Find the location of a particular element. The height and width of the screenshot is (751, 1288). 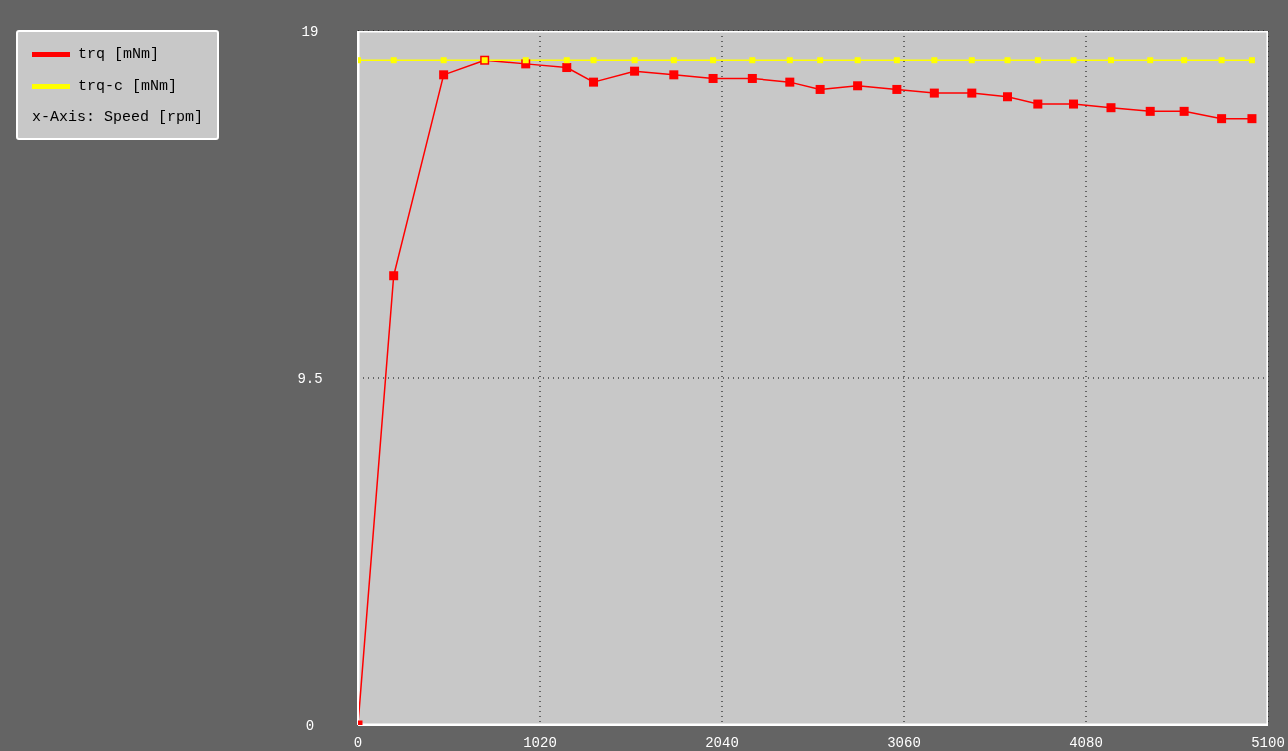

x-tick-label: 1020 is located at coordinates (540, 743).